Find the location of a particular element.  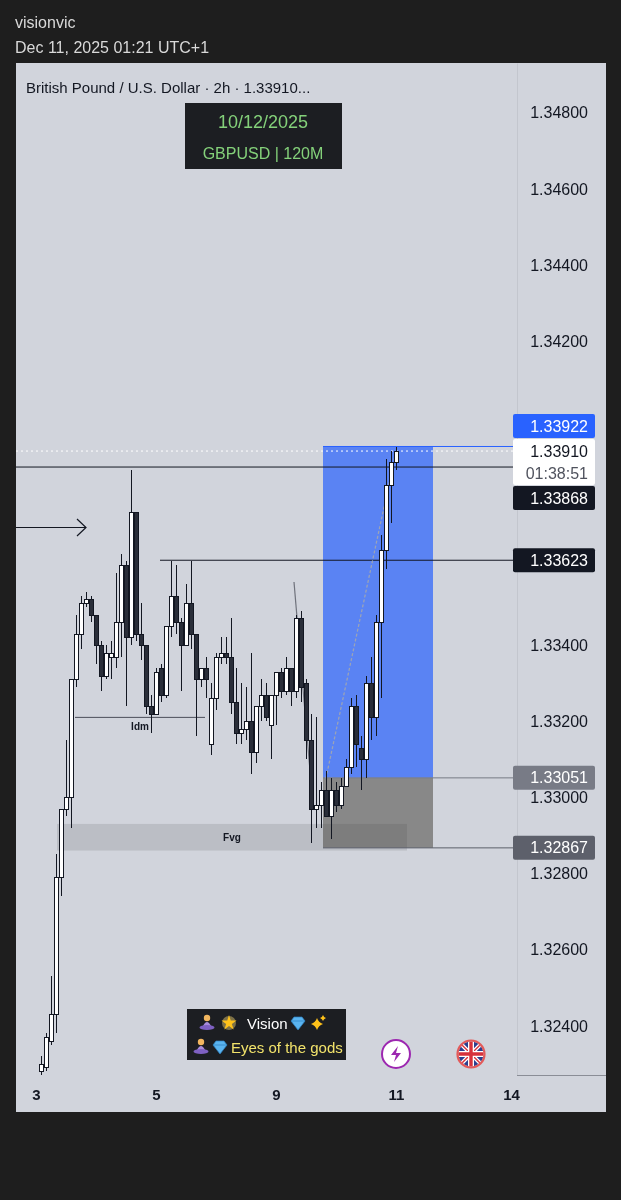

y-tick-label: 1.32600 is located at coordinates (559, 950).